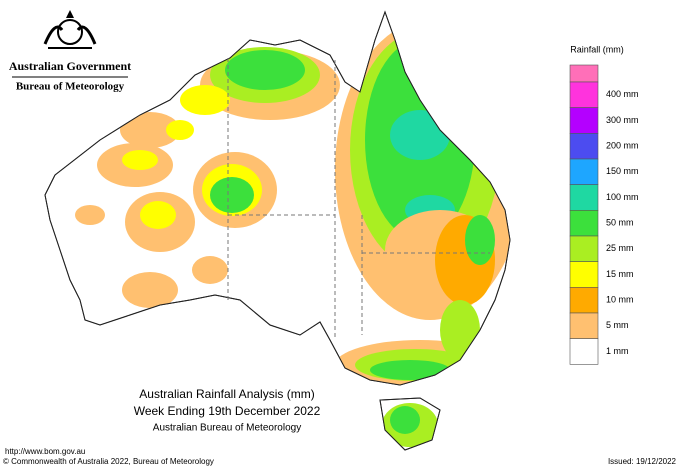 Image resolution: width=680 pixels, height=467 pixels. Describe the element at coordinates (620, 300) in the screenshot. I see `legend-label: 10 mm` at that location.